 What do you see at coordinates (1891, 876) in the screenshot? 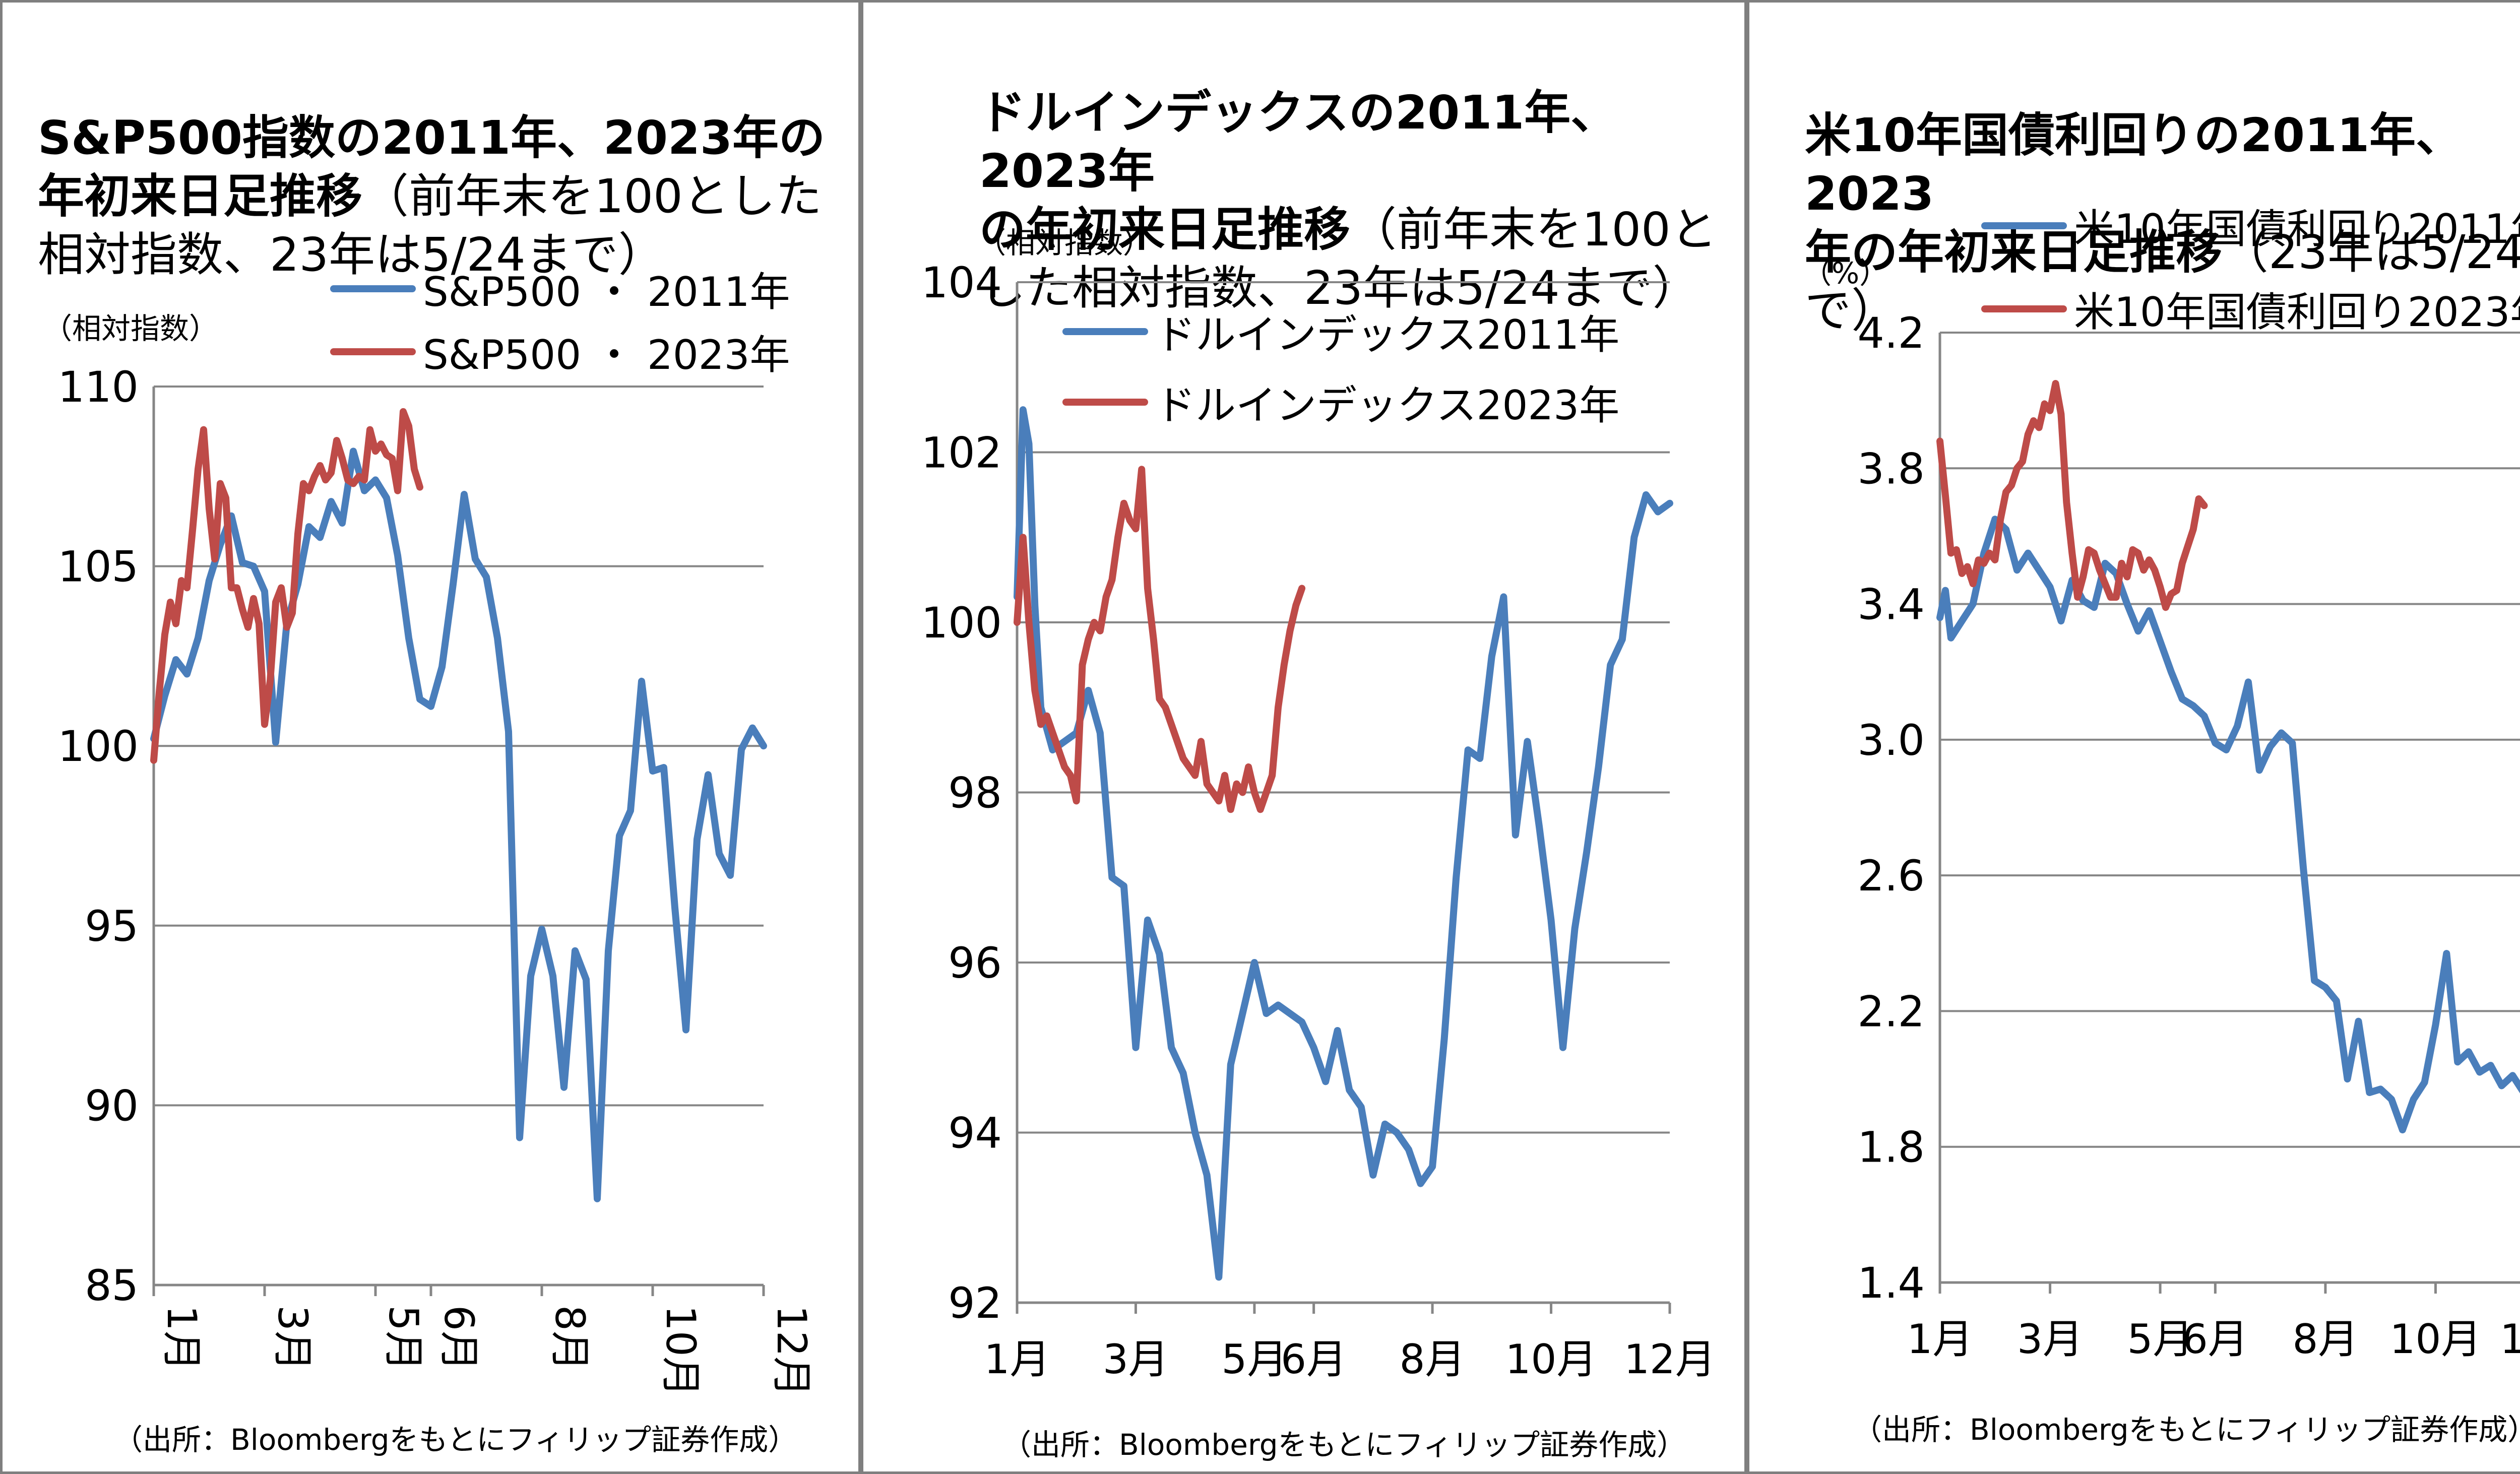
I see `y-tick-label: 2.6` at bounding box center [1891, 876].